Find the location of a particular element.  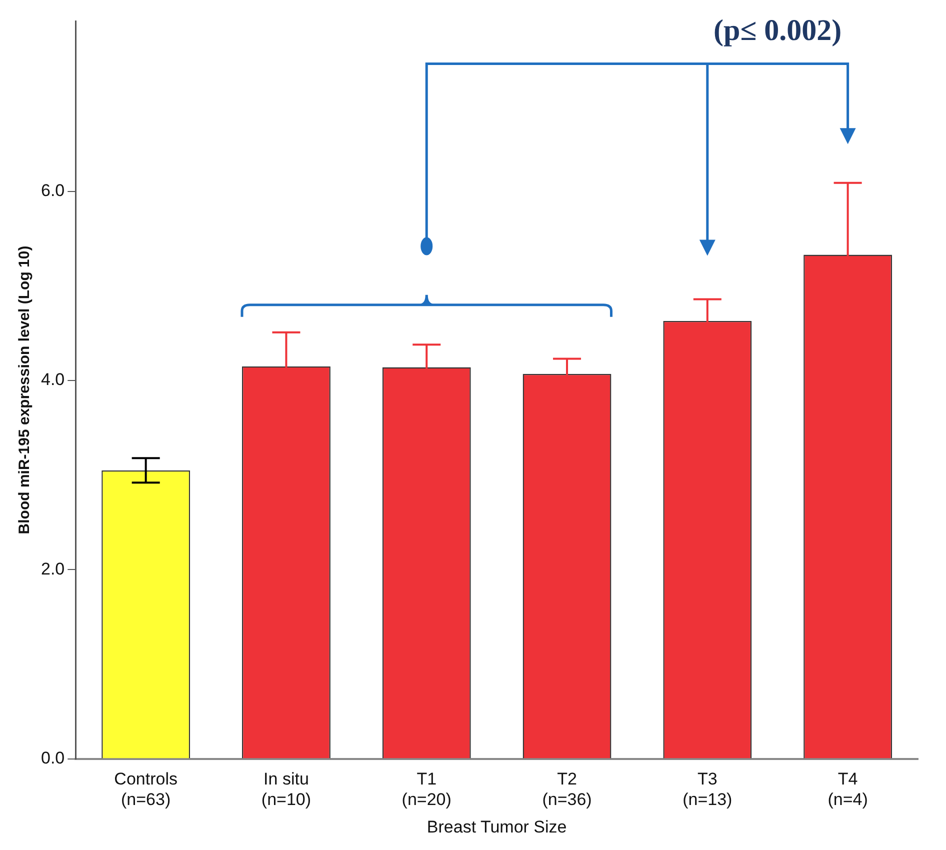

x-tick-label: T2 (n=36) is located at coordinates (567, 790).